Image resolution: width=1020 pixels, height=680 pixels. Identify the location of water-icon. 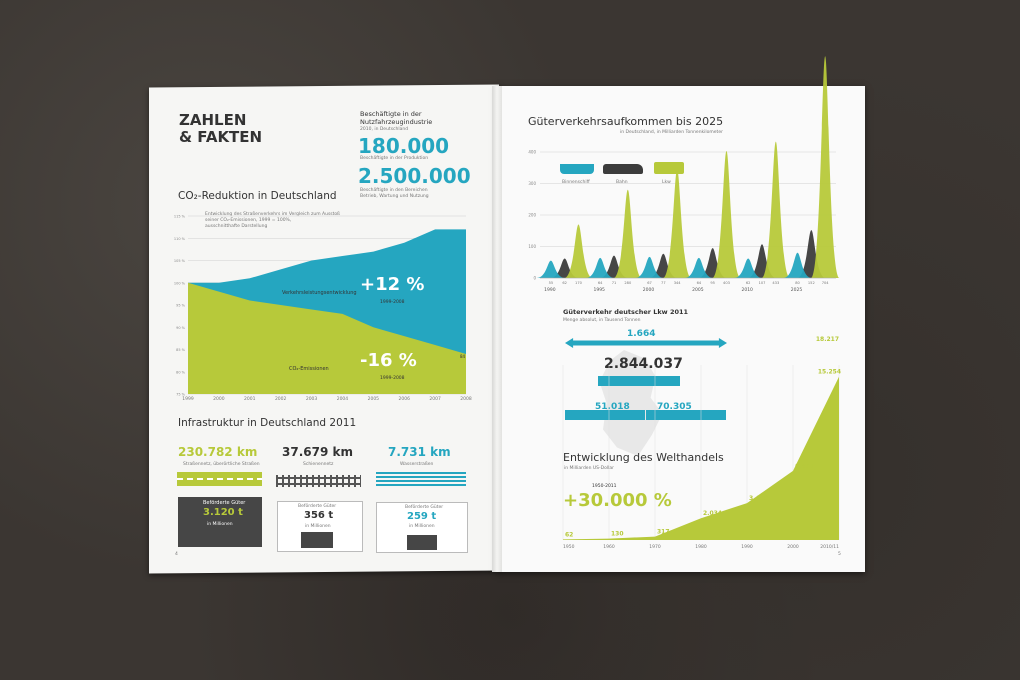
(421, 480).